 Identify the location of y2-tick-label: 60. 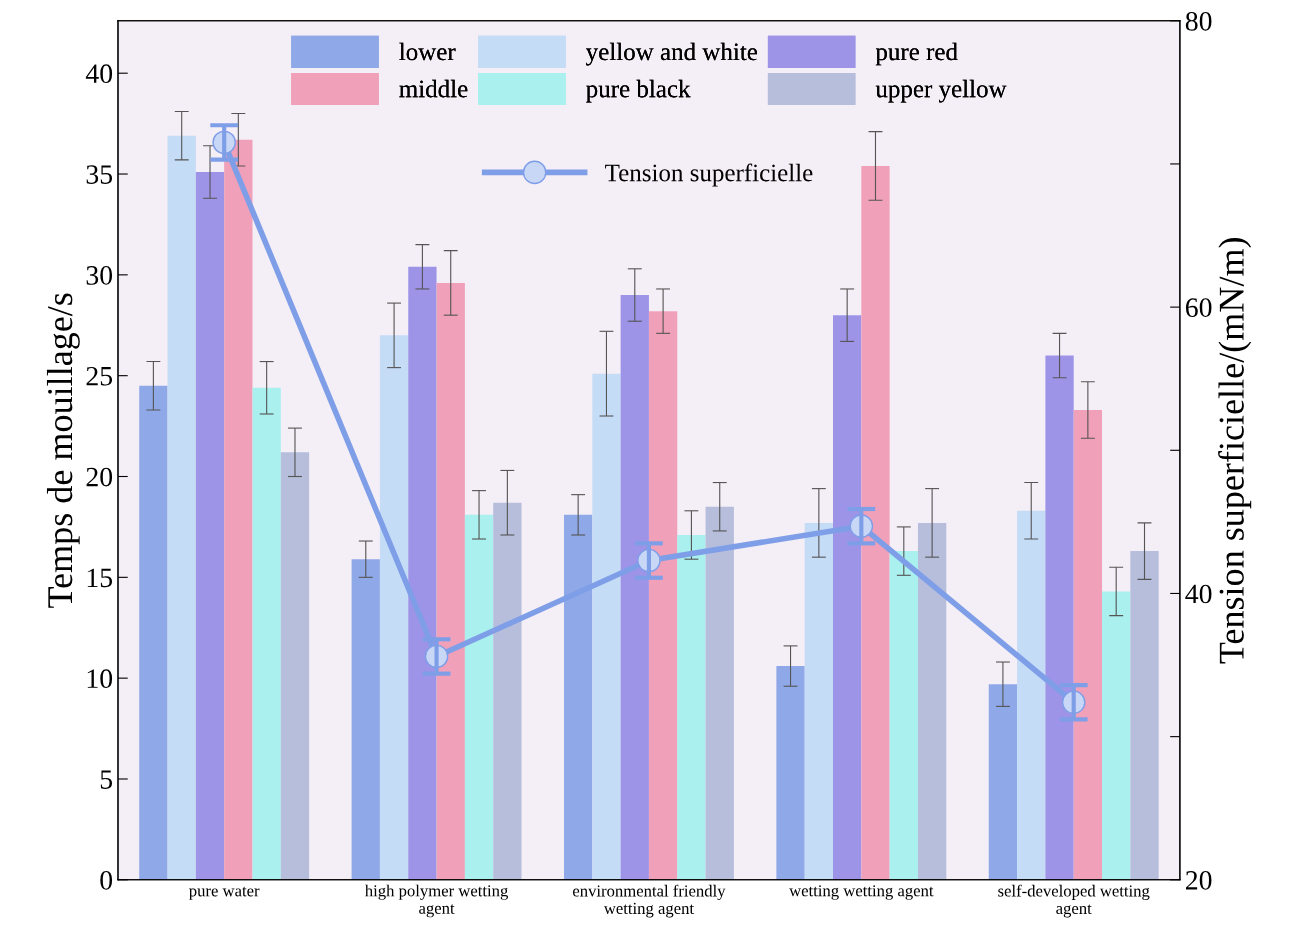
(1198, 308).